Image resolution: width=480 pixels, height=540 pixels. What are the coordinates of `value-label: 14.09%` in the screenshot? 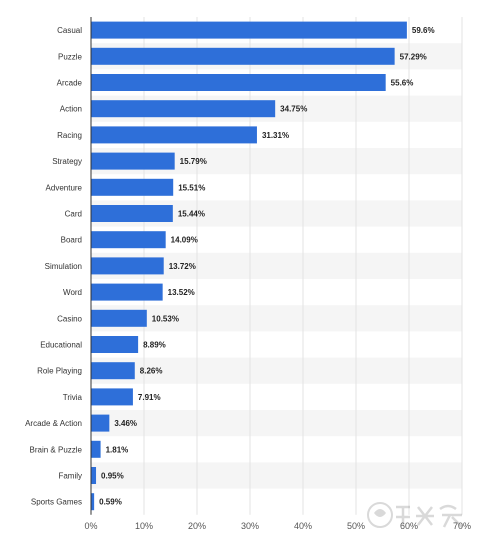 It's located at (184, 240).